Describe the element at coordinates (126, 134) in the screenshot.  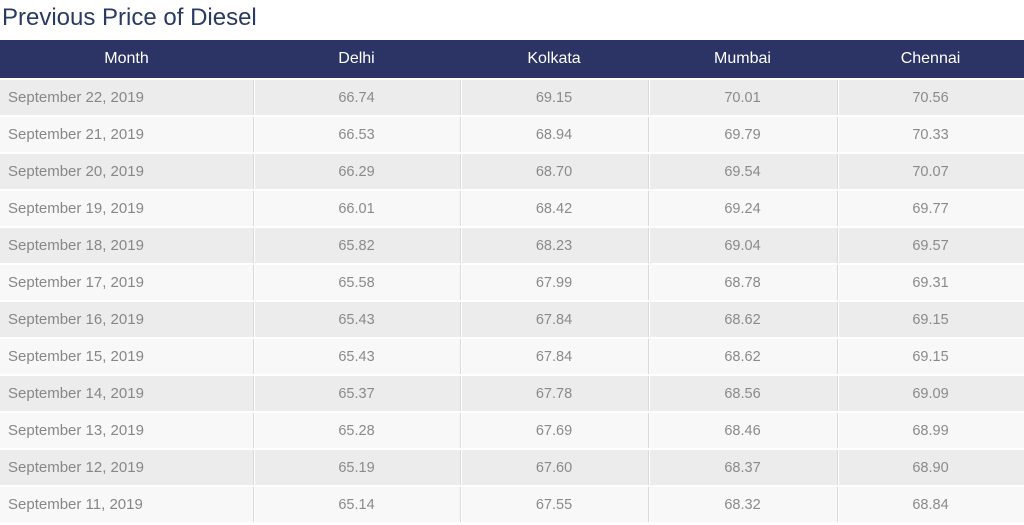
I see `cell-month: September 21, 2019` at that location.